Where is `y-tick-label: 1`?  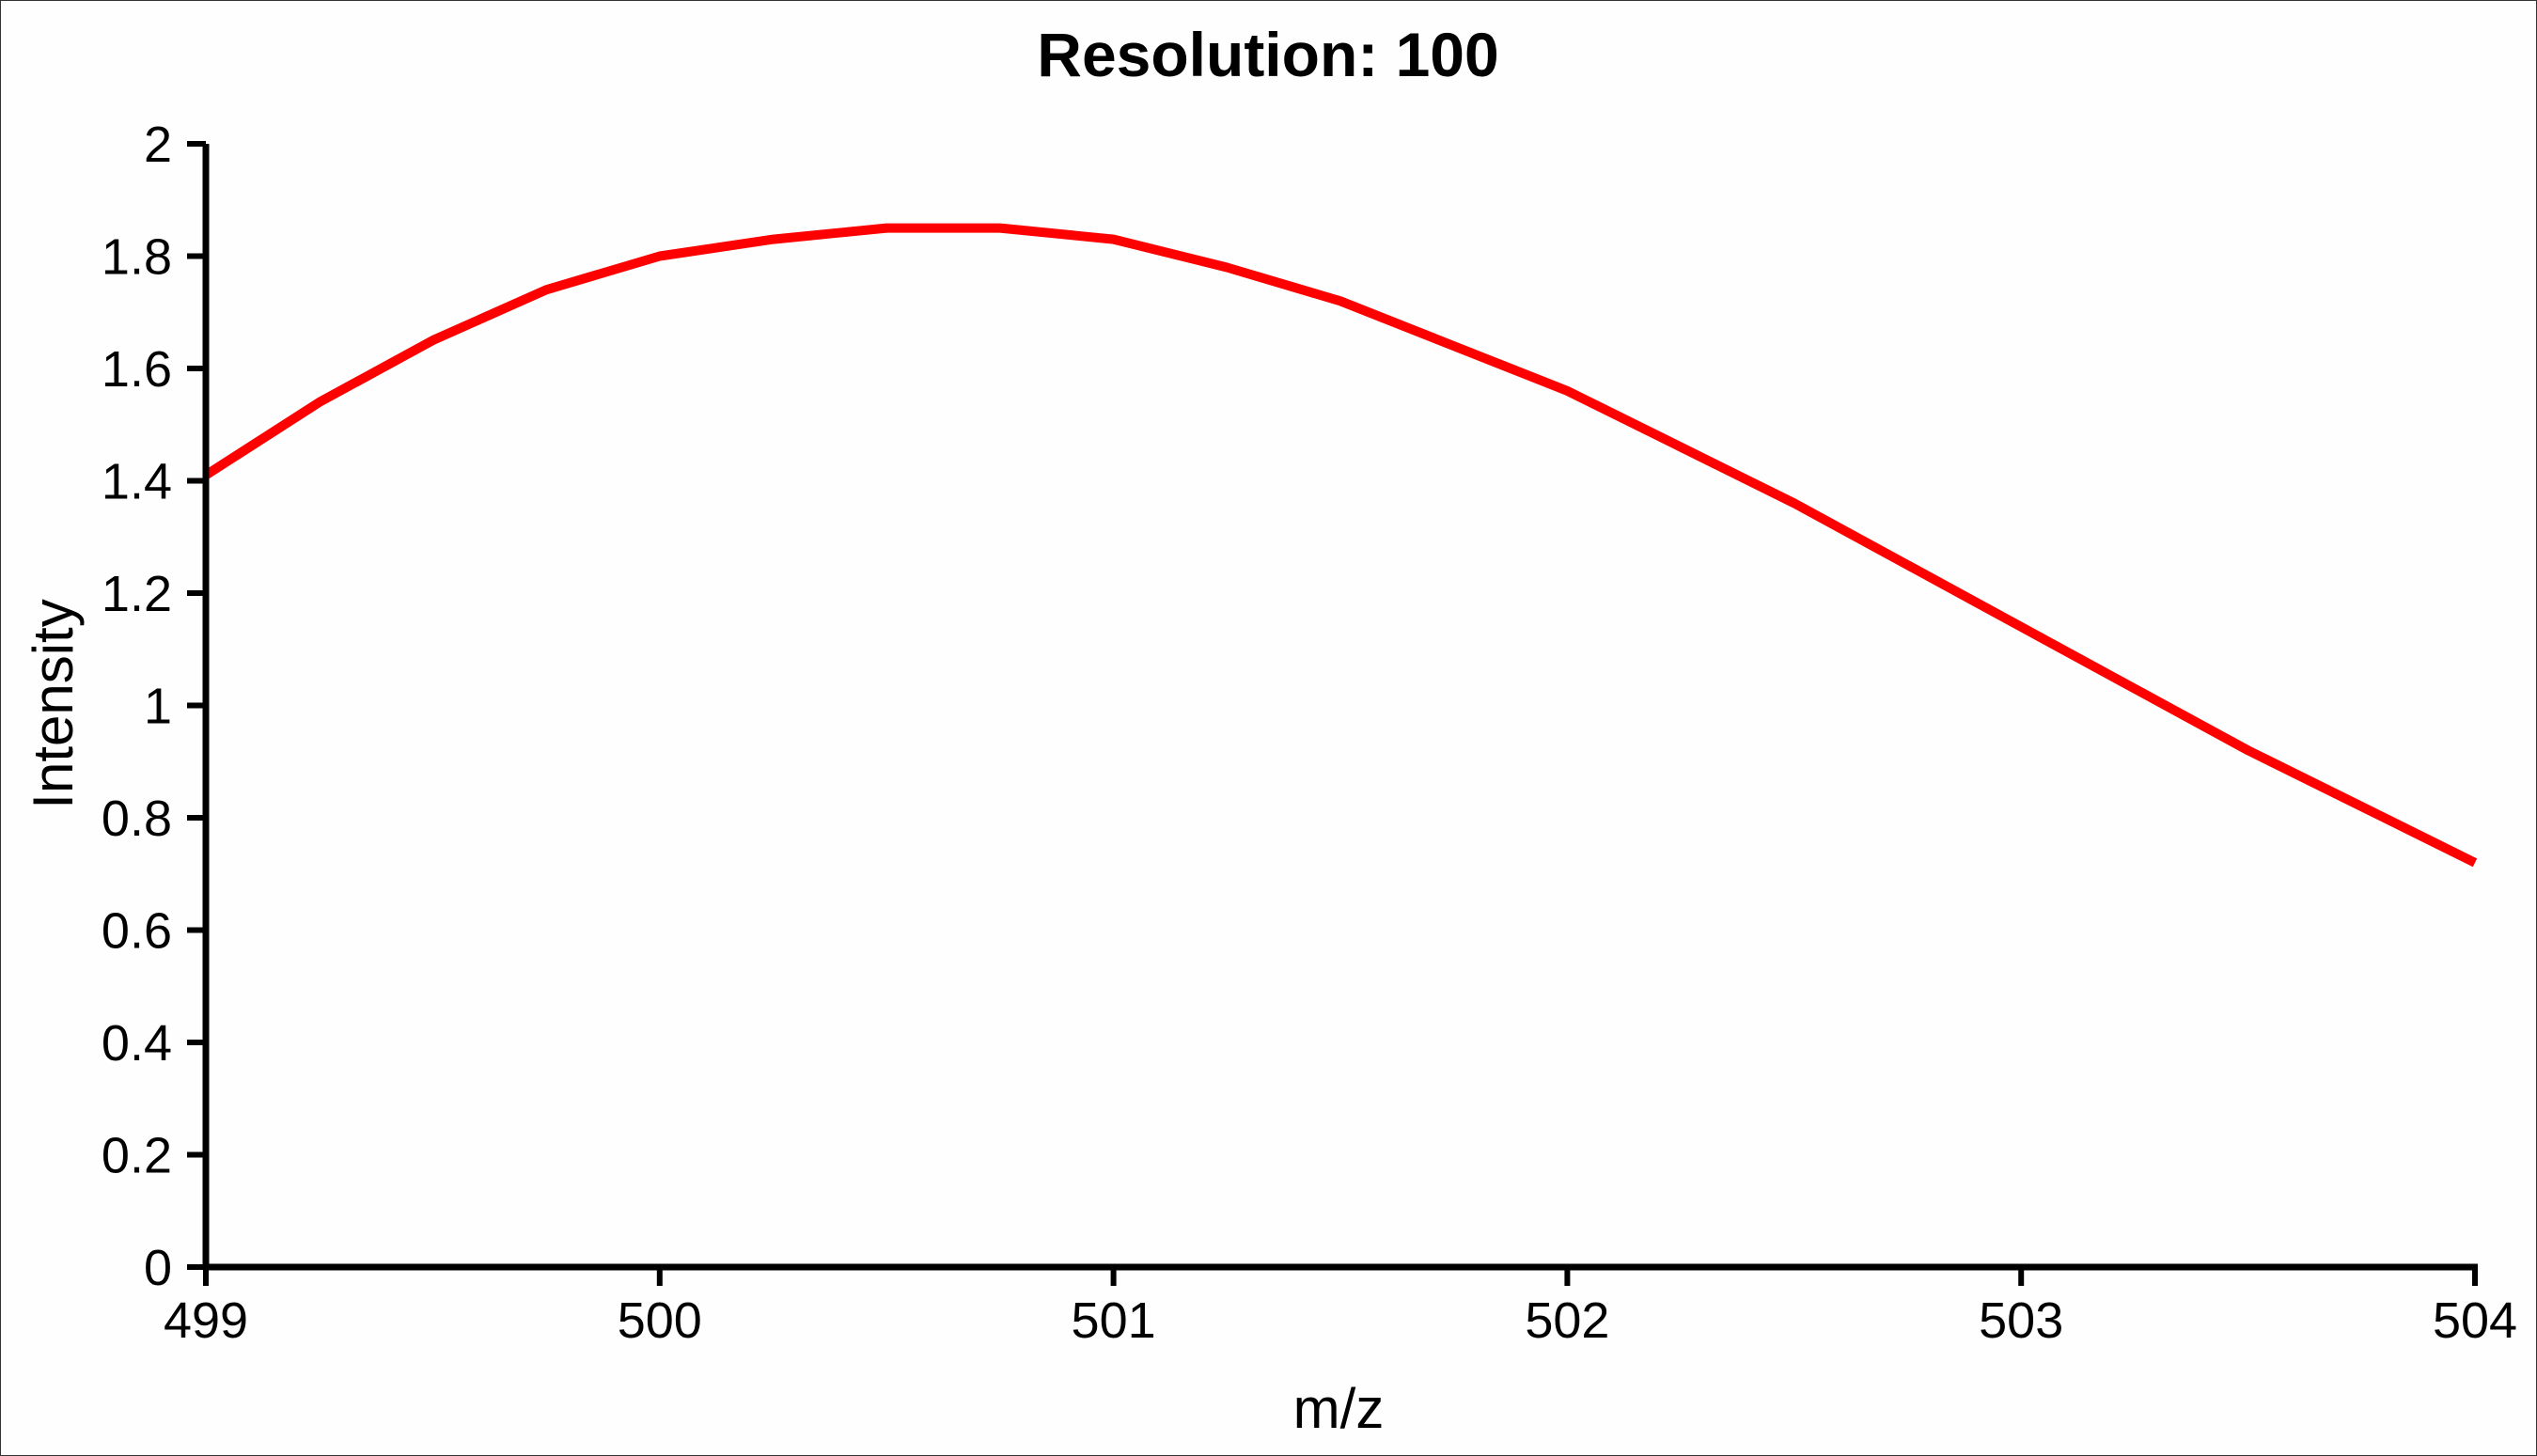 y-tick-label: 1 is located at coordinates (158, 707).